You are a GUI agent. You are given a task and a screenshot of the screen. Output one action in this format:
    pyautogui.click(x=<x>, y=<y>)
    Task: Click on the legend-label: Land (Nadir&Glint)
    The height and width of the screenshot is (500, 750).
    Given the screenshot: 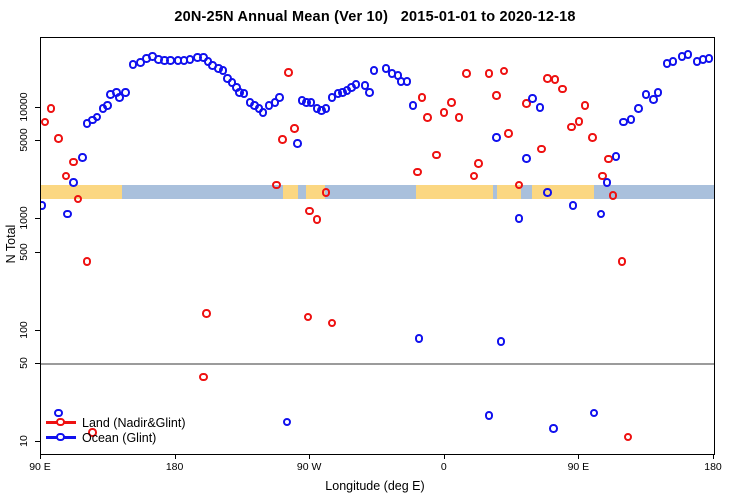 What is the action you would take?
    pyautogui.click(x=134, y=422)
    